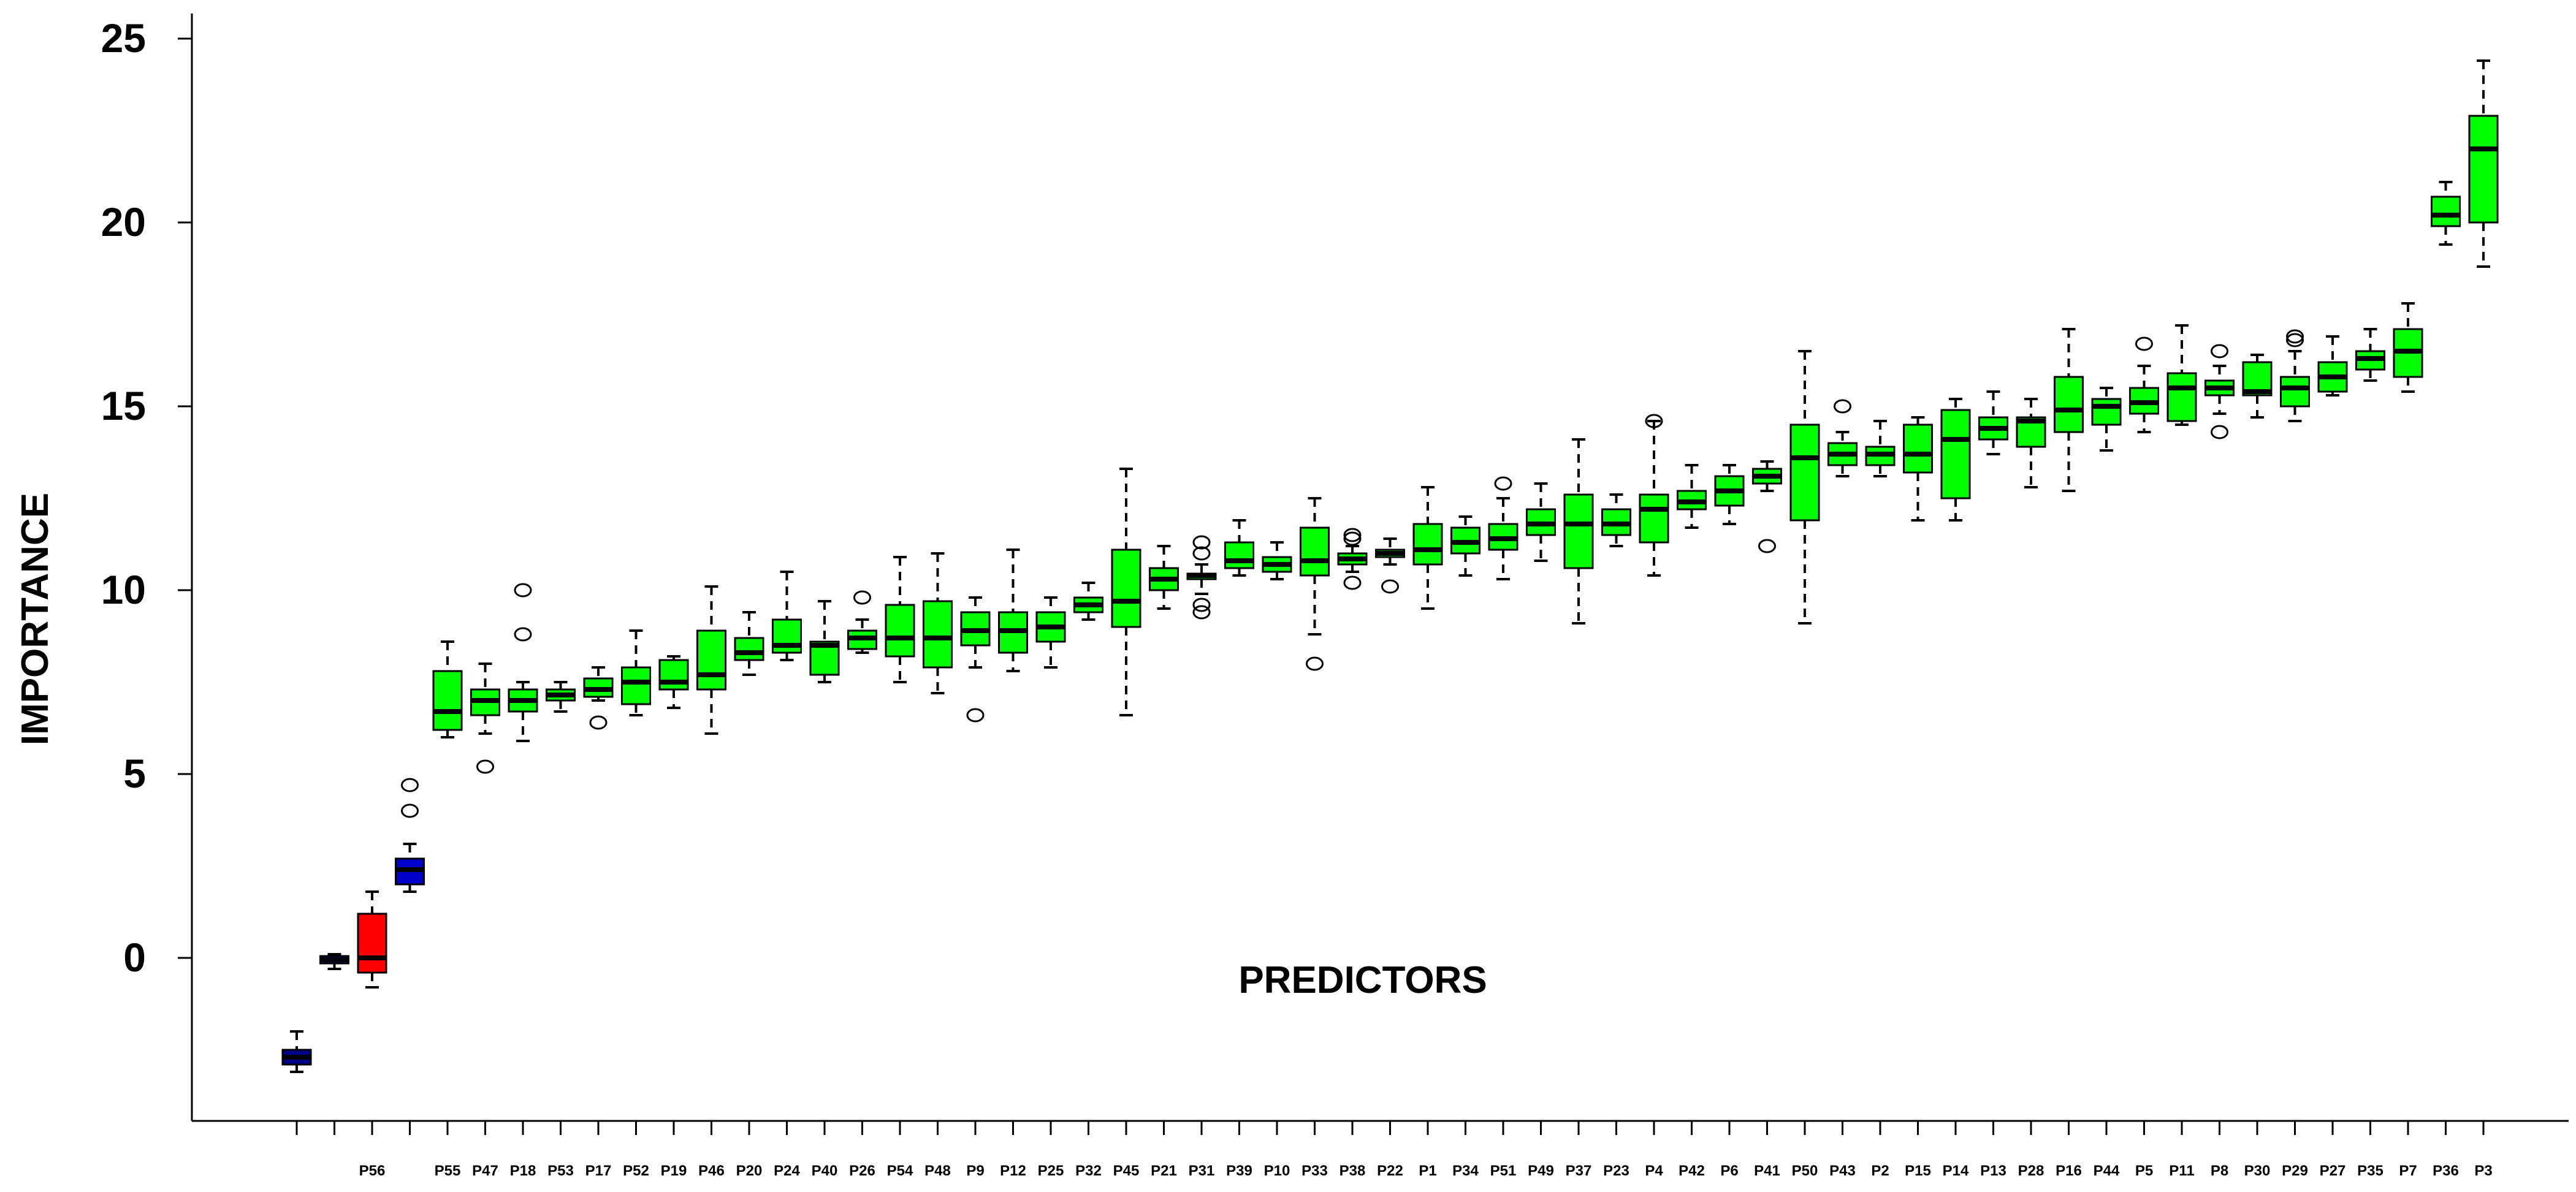 The width and height of the screenshot is (2576, 1192). I want to click on x-tick-label: P36, so click(2446, 1171).